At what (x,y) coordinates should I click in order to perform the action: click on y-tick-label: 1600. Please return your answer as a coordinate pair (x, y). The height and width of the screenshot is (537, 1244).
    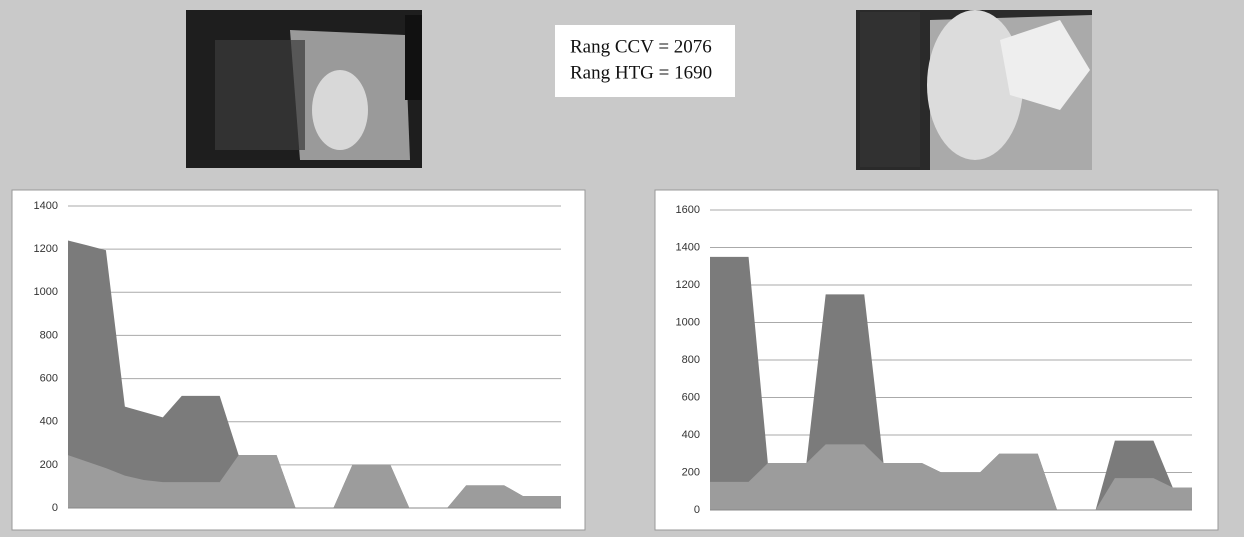
    Looking at the image, I should click on (688, 210).